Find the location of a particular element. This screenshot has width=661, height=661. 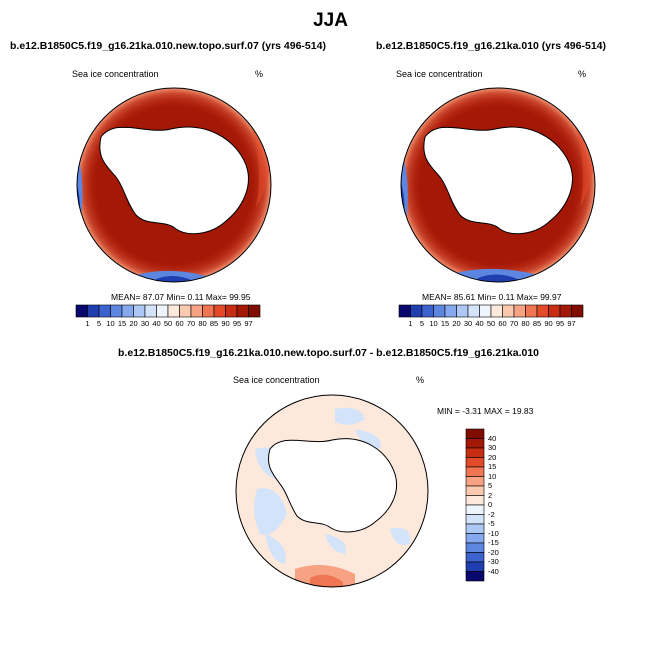

main-title: JJA is located at coordinates (330, 20).